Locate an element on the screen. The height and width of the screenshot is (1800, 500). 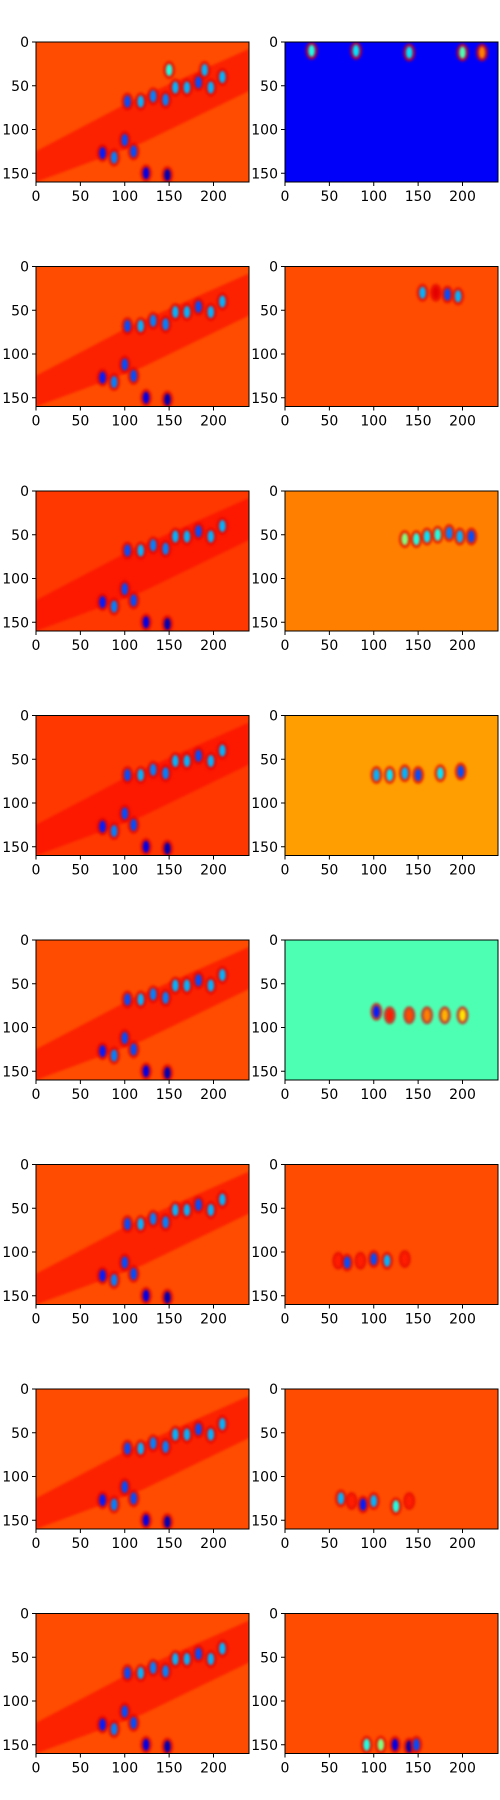
panel-r5-c2: 0 50 100 150 200 0 50 100 150 is located at coordinates (375, 1018).